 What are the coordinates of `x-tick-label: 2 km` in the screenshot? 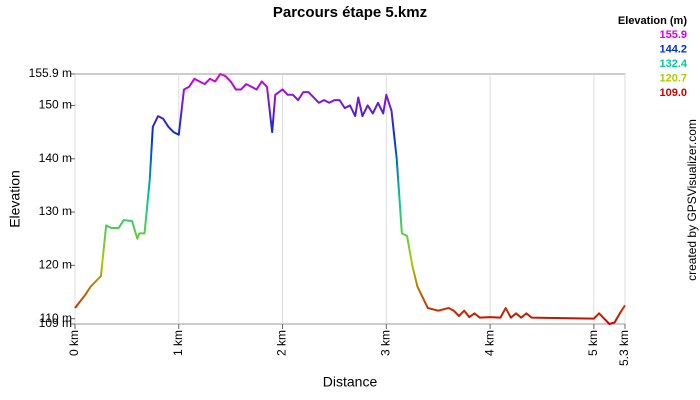 It's located at (282, 343).